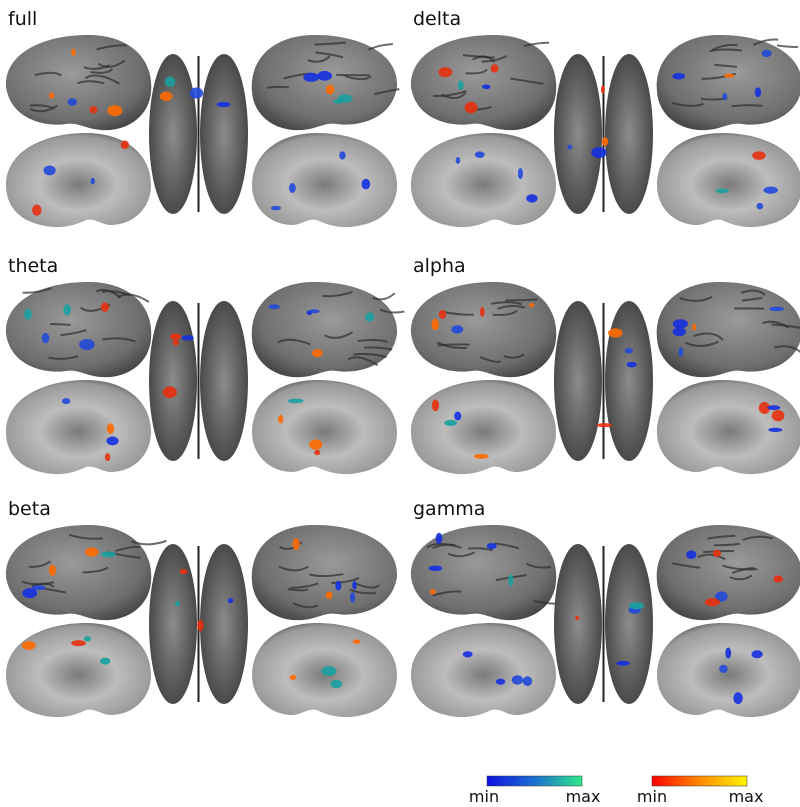 Image resolution: width=800 pixels, height=807 pixels. What do you see at coordinates (534, 790) in the screenshot?
I see `colorbar-blue: min max` at bounding box center [534, 790].